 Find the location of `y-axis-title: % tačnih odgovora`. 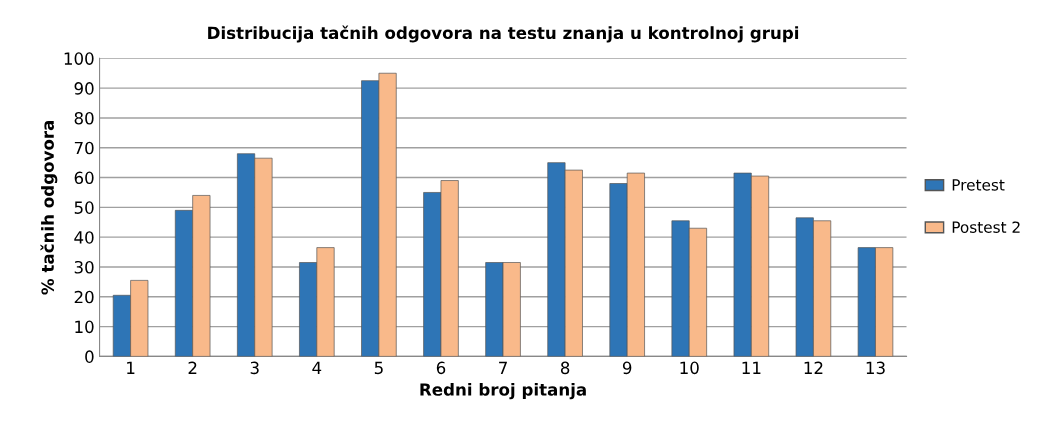

y-axis-title: % tačnih odgovora is located at coordinates (49, 207).